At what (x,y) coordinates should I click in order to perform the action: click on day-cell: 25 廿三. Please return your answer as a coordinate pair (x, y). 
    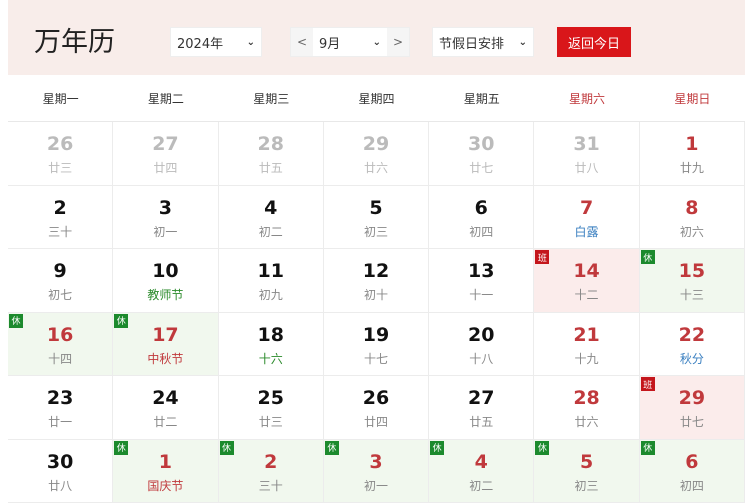
    Looking at the image, I should click on (271, 408).